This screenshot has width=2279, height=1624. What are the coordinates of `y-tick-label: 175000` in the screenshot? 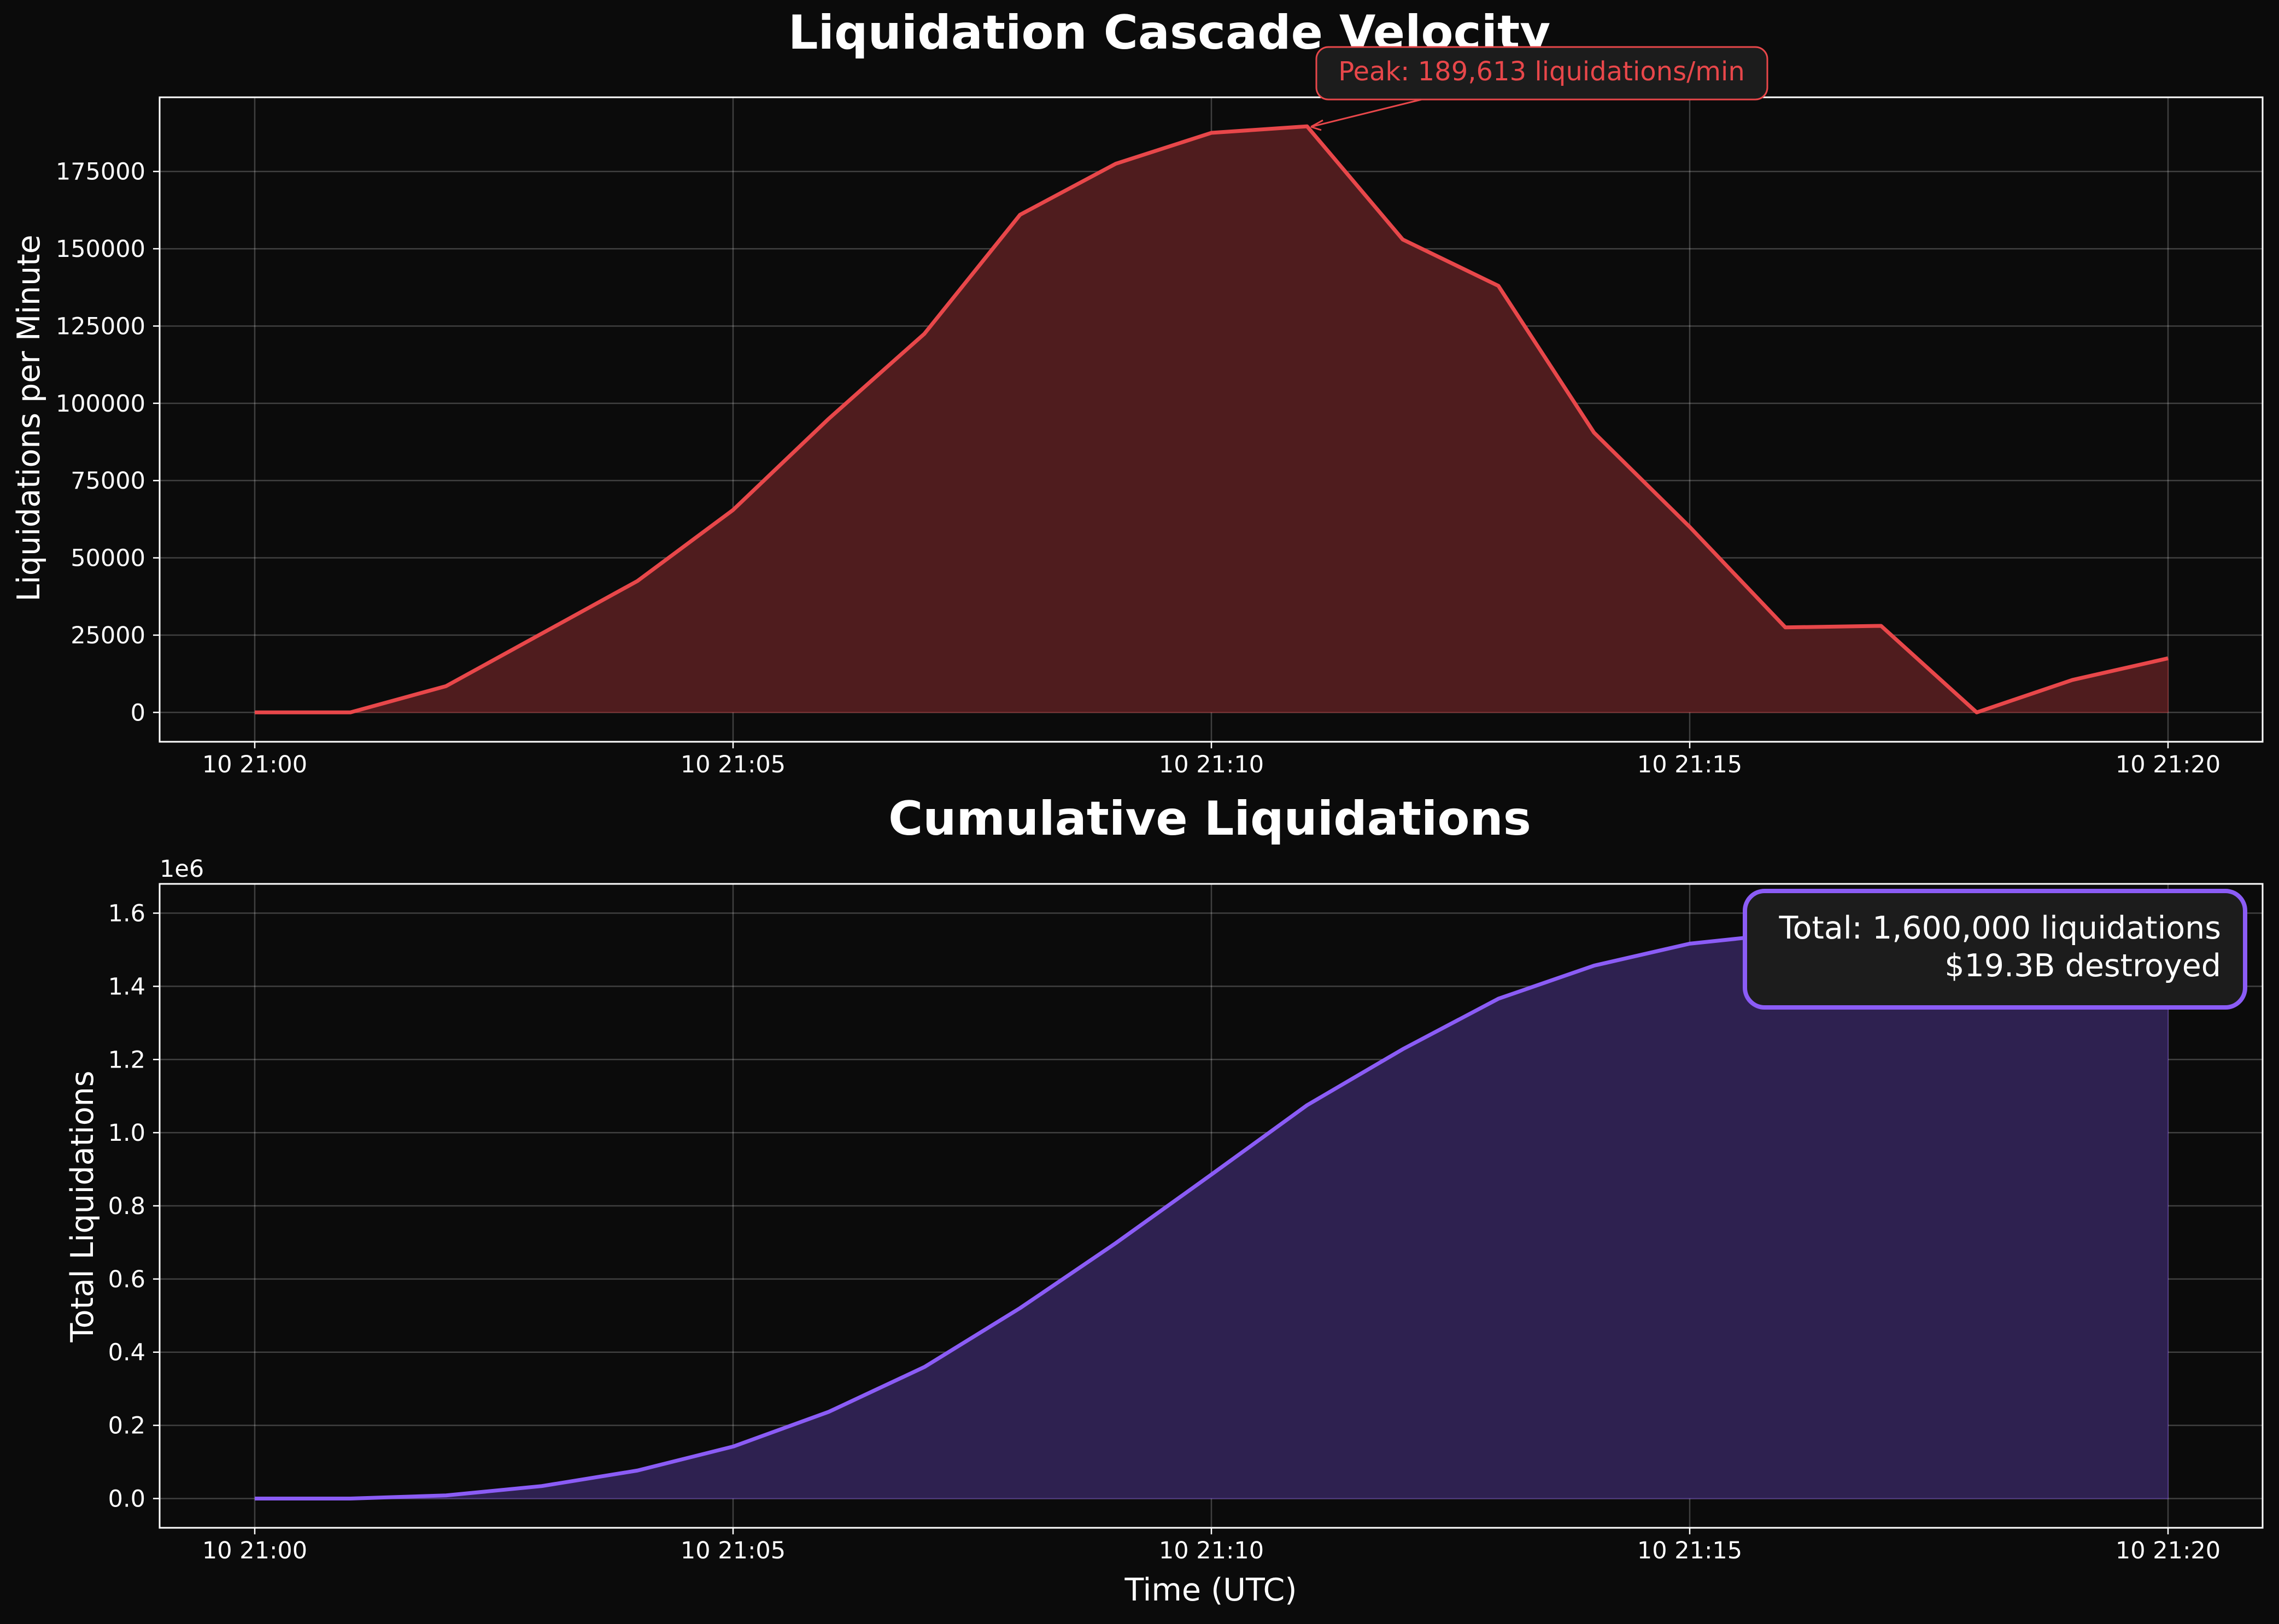 It's located at (100, 172).